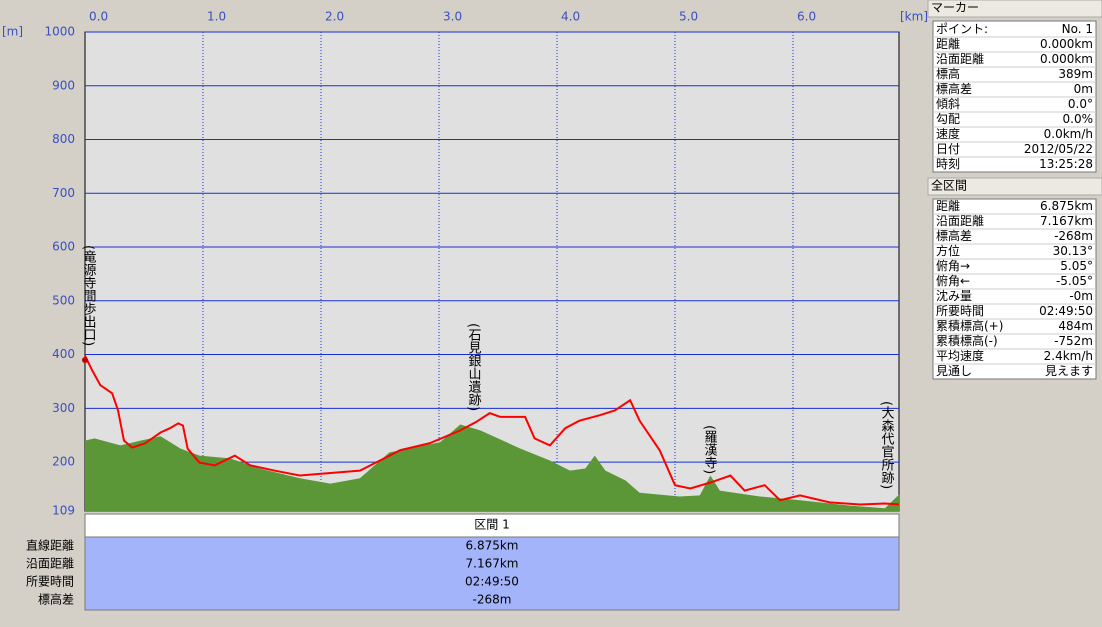  Describe the element at coordinates (1076, 266) in the screenshot. I see `row-value: 5.05°` at that location.